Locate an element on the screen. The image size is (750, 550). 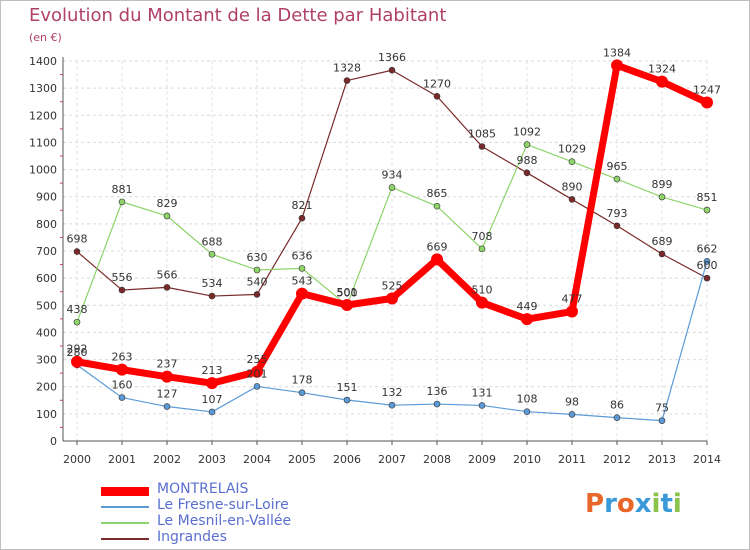
x-tick-label: 2004 is located at coordinates (257, 459).